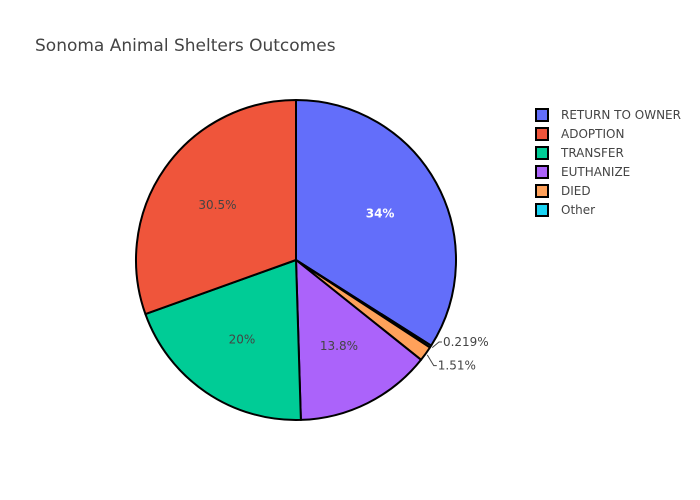  I want to click on slice-label-other: 0.219%, so click(466, 342).